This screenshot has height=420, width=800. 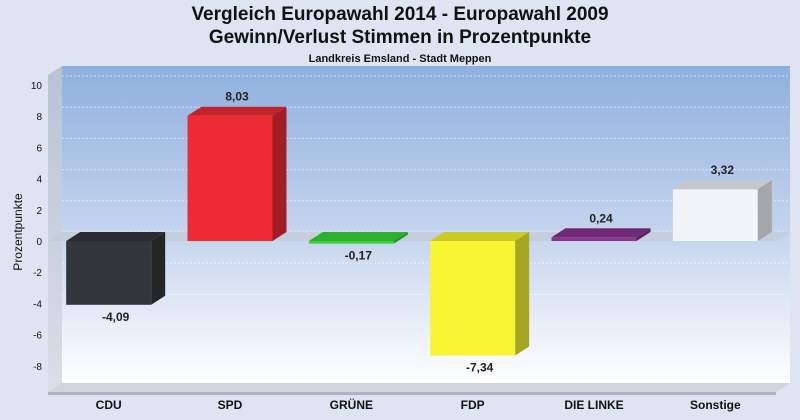 I want to click on data-label: -0,17, so click(x=359, y=256).